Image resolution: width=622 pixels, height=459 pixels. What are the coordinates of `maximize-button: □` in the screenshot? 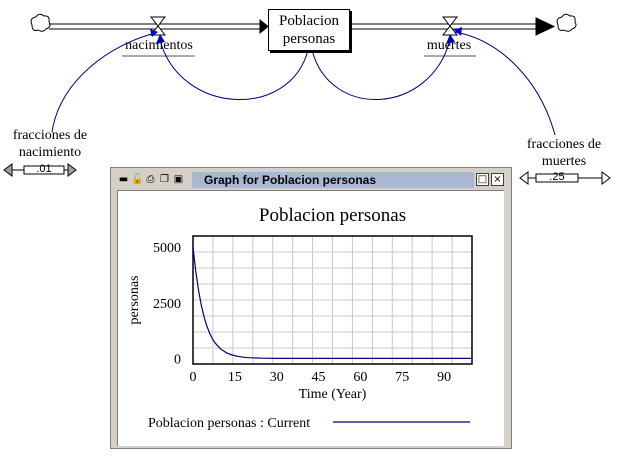 It's located at (482, 179).